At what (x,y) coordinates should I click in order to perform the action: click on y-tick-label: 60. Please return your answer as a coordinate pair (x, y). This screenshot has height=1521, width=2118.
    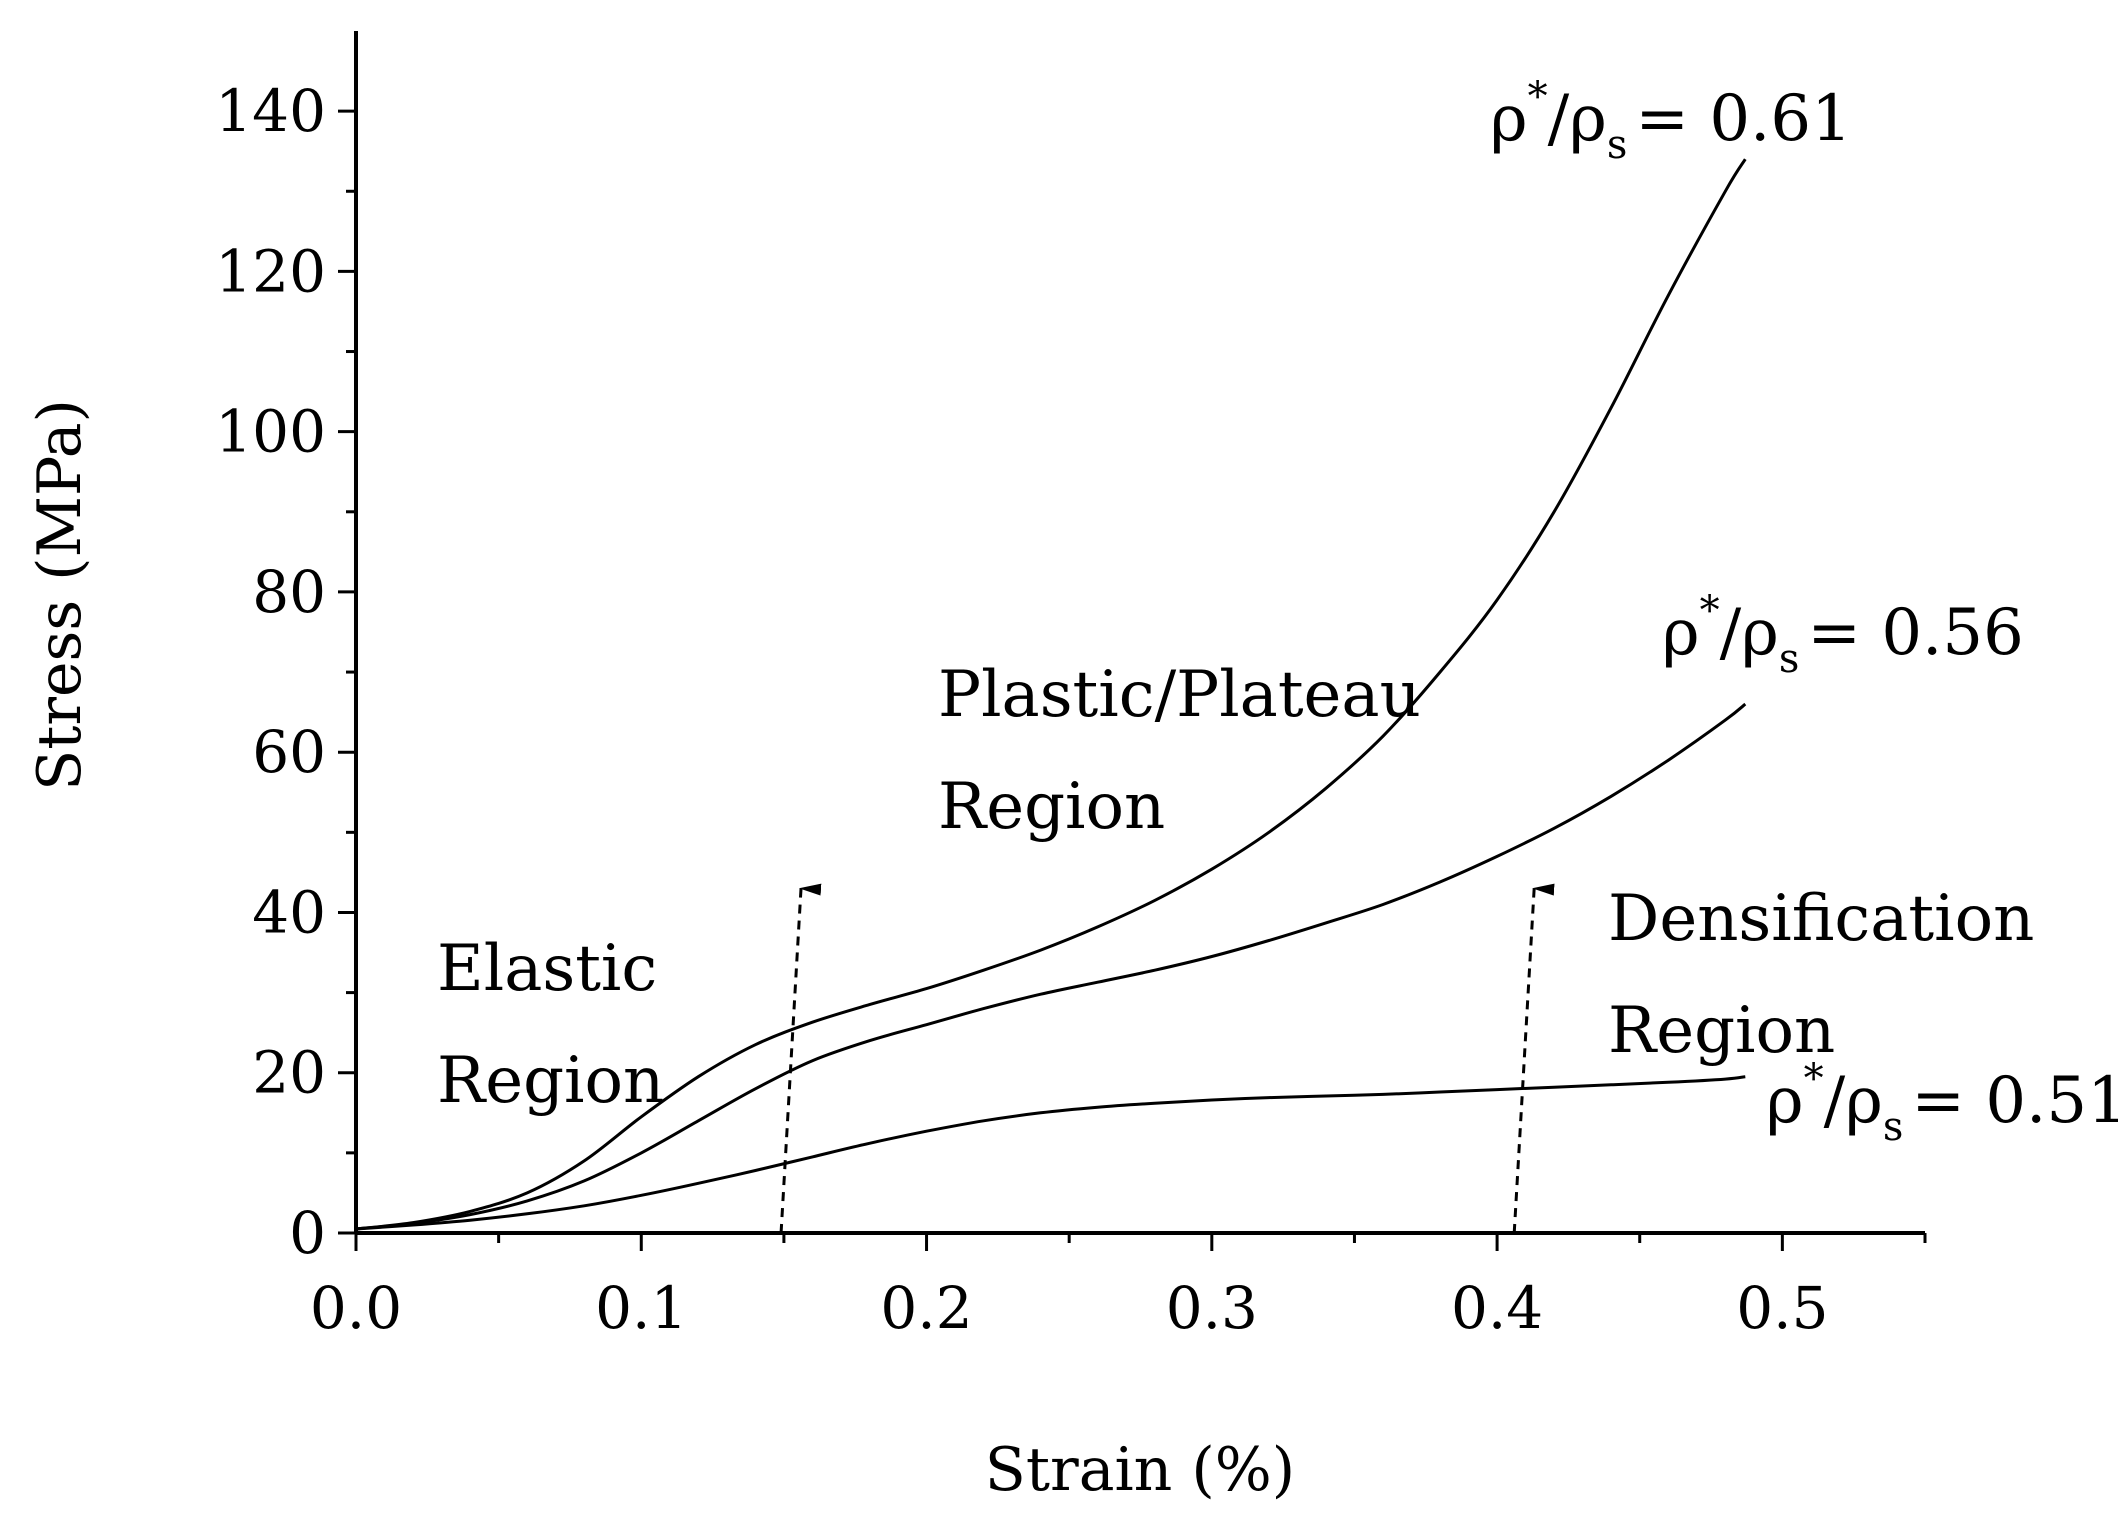
    Looking at the image, I should click on (289, 752).